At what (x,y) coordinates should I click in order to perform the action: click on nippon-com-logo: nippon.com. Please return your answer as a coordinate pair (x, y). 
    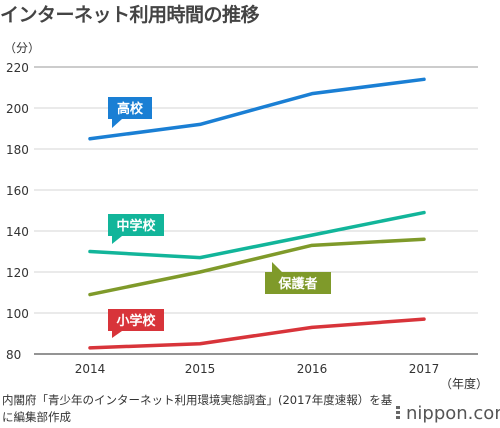
    Looking at the image, I should click on (448, 413).